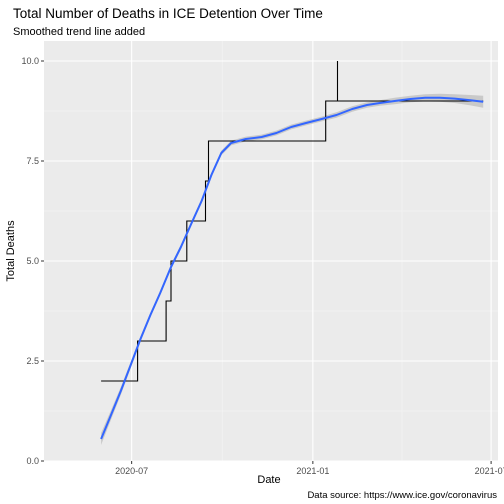  What do you see at coordinates (32, 361) in the screenshot?
I see `y-tick-label: 2.5` at bounding box center [32, 361].